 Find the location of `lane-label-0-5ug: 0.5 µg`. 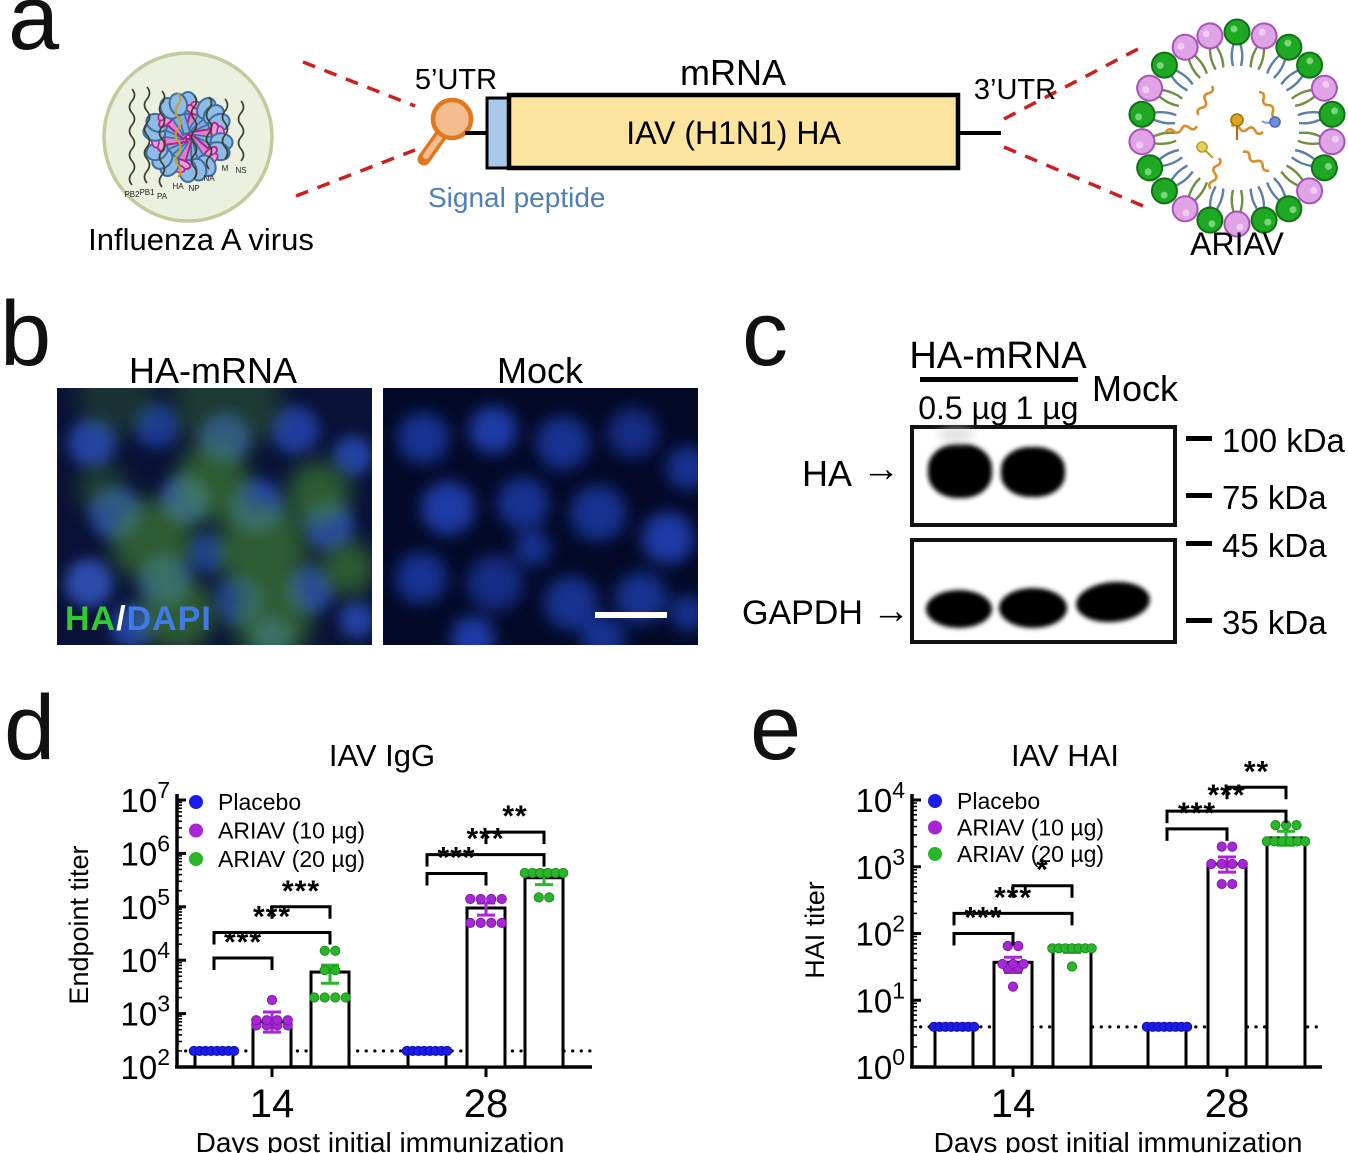

lane-label-0-5ug: 0.5 µg is located at coordinates (963, 408).